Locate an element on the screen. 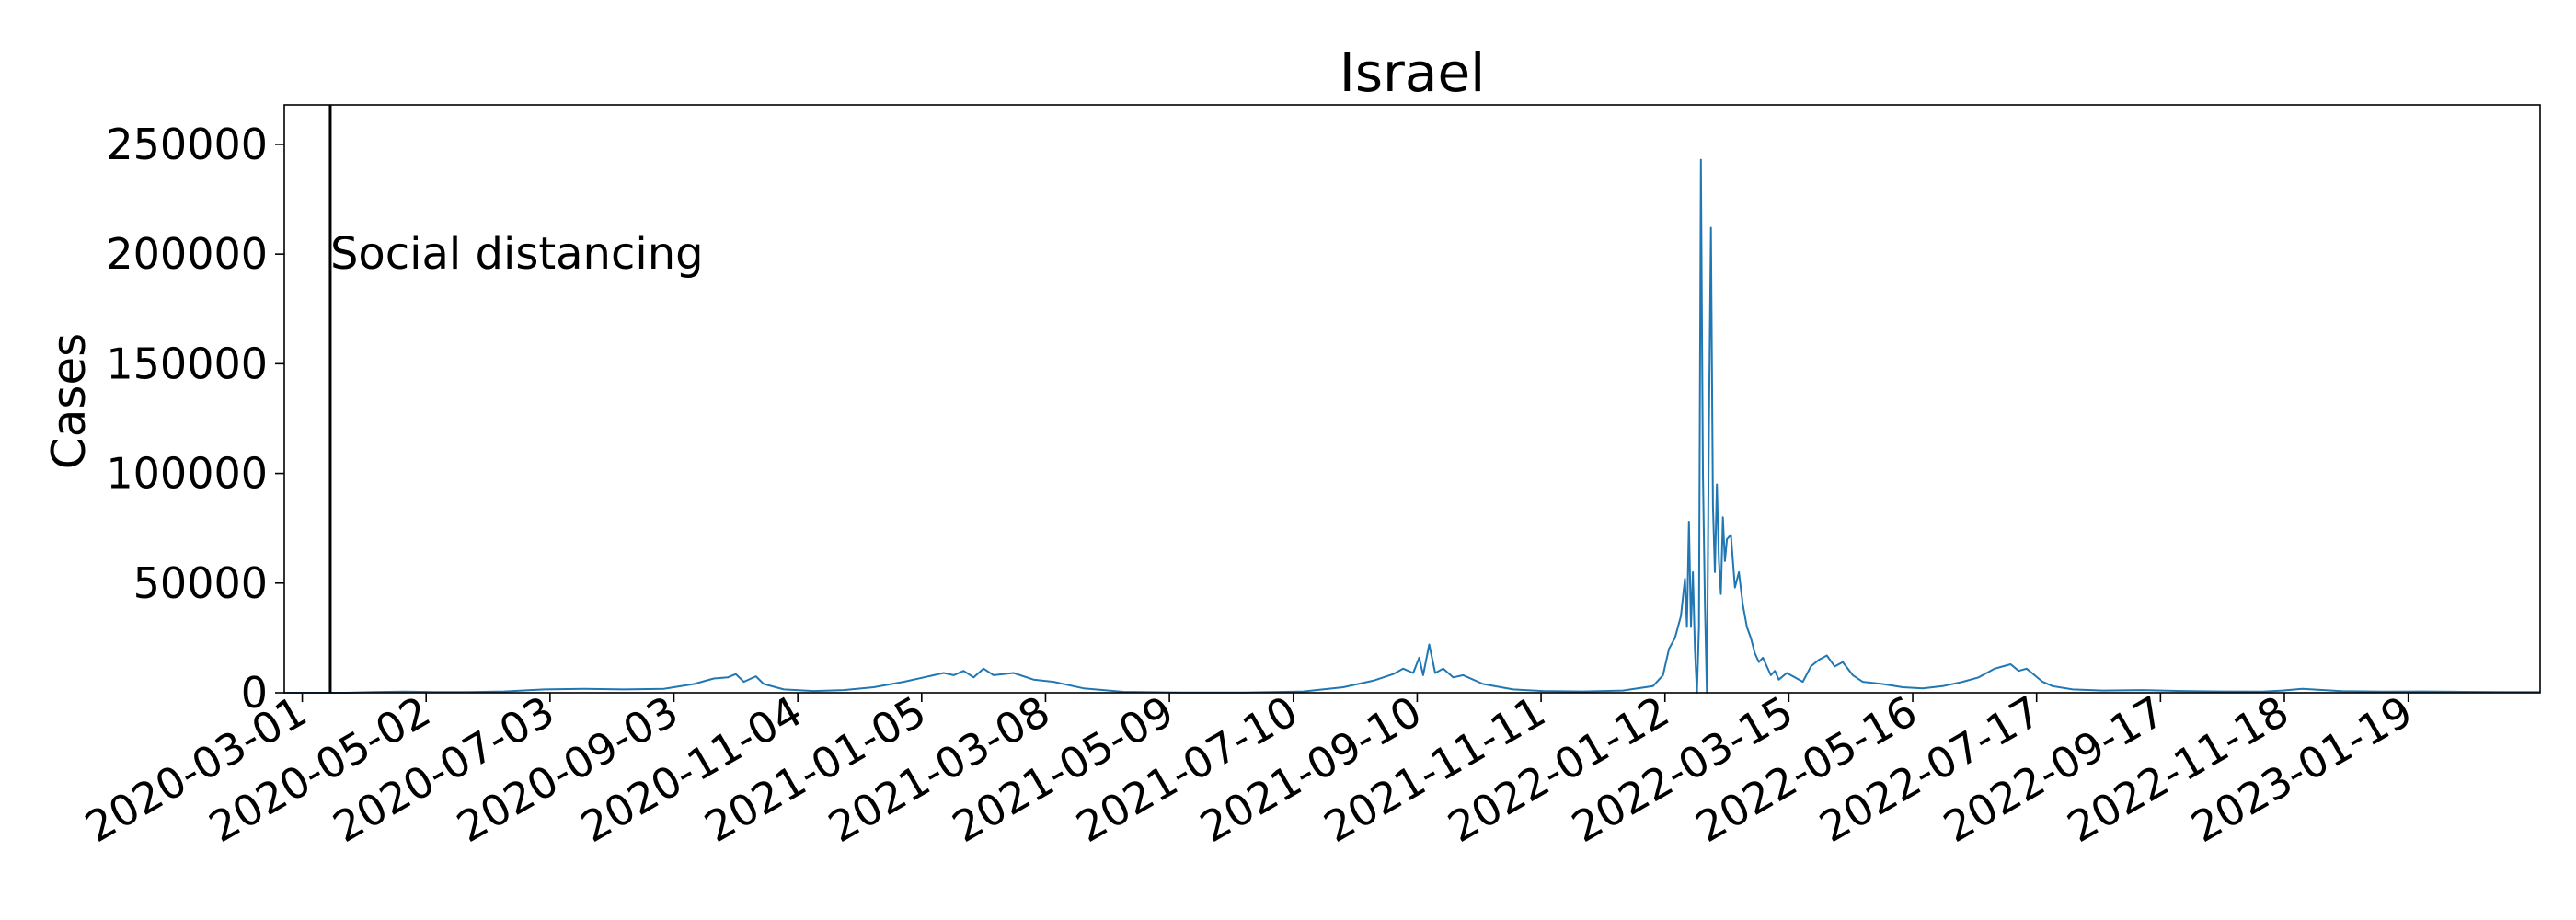  y-tick-label: 0 is located at coordinates (254, 693).